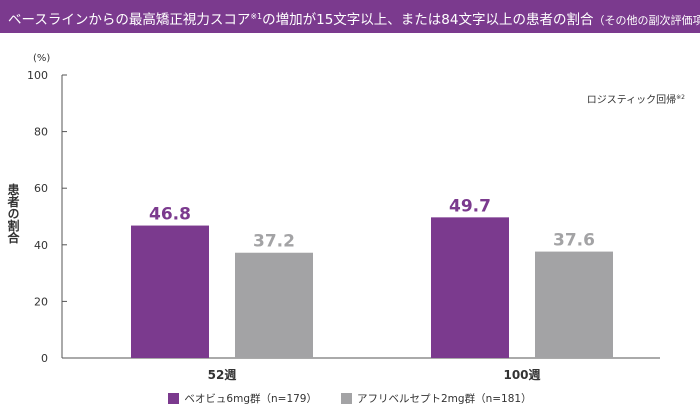  What do you see at coordinates (222, 374) in the screenshot?
I see `x-category-label: 52週` at bounding box center [222, 374].